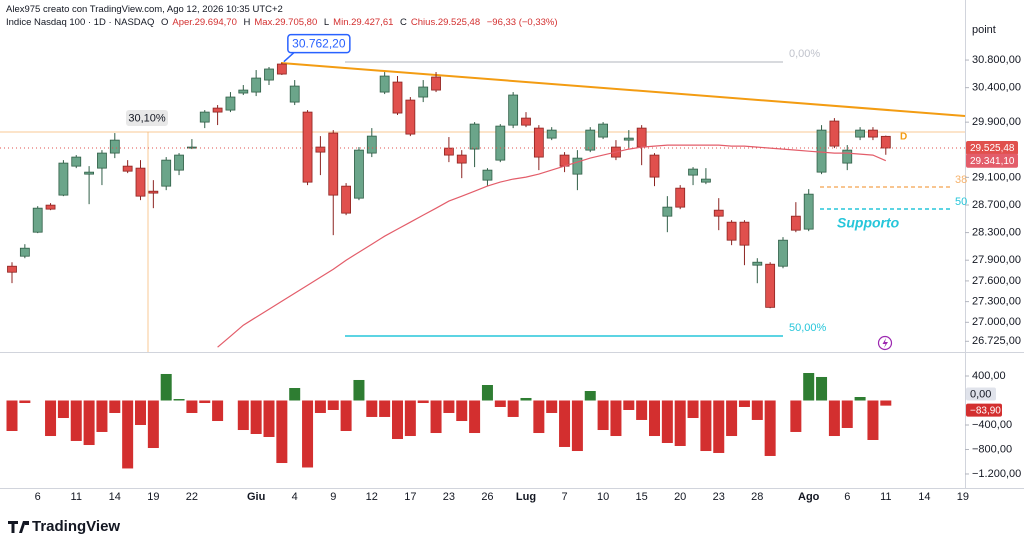 Image resolution: width=1024 pixels, height=546 pixels. Describe the element at coordinates (403, 22) in the screenshot. I see `c-key: C` at that location.